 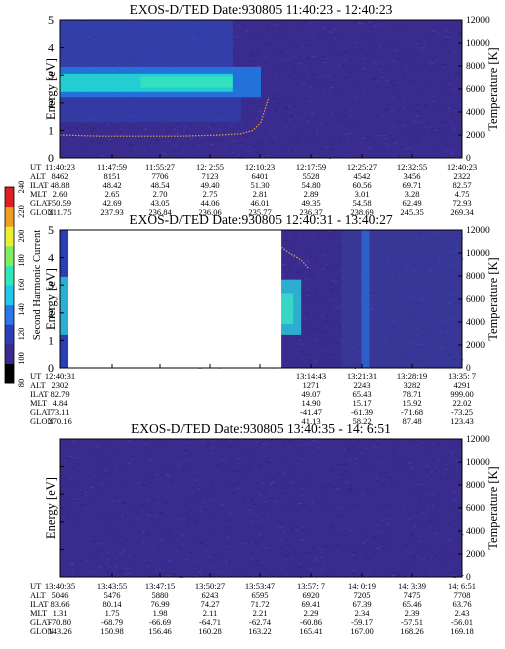 I want to click on orbit-value: 22.02, so click(x=461, y=403).